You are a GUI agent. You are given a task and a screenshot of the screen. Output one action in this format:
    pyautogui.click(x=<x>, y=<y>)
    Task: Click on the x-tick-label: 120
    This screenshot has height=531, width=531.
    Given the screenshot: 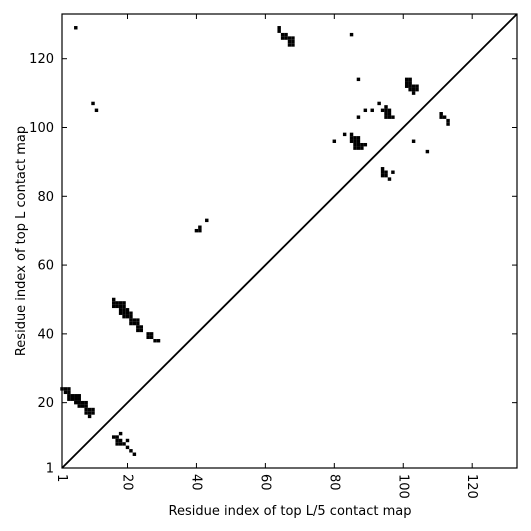 What is the action you would take?
    pyautogui.click(x=471, y=486)
    